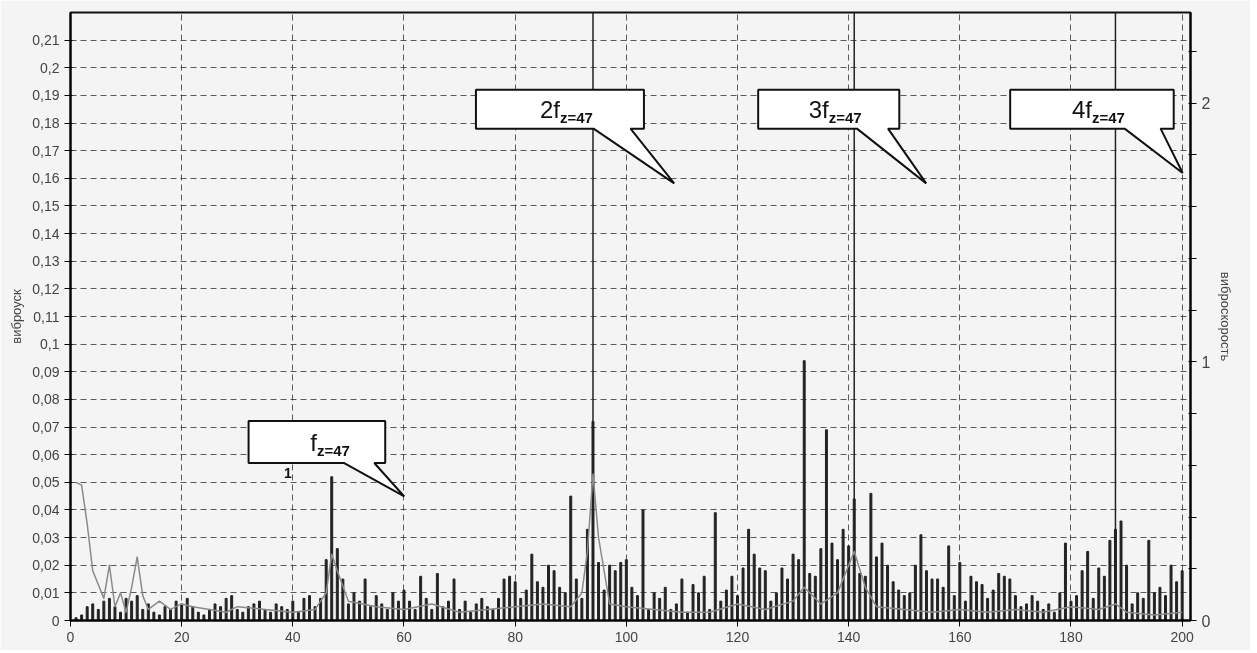 This screenshot has width=1257, height=653. I want to click on y-tick-label: 0,2, so click(50, 67).